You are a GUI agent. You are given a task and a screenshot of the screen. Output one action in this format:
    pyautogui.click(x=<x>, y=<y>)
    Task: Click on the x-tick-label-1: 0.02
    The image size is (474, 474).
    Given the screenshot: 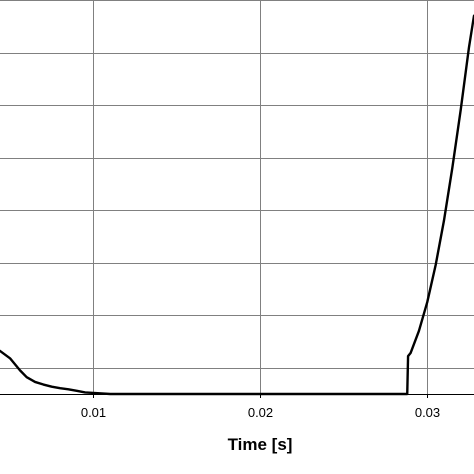 What is the action you would take?
    pyautogui.click(x=260, y=412)
    